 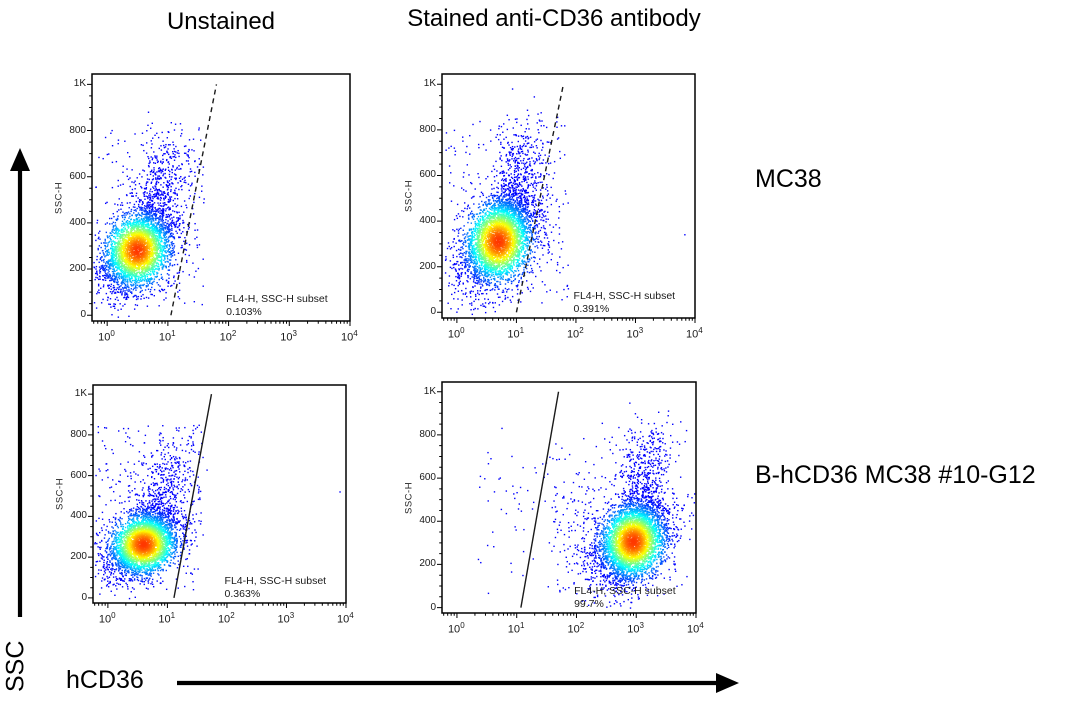 What do you see at coordinates (589, 604) in the screenshot?
I see `gate-percent-text: 99.7%` at bounding box center [589, 604].